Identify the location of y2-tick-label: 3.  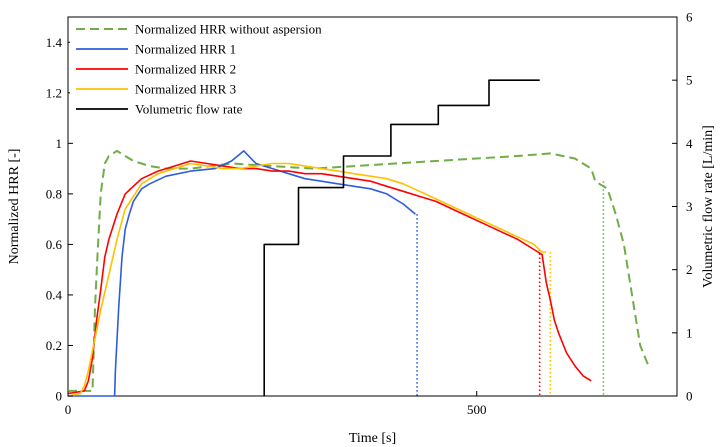
(689, 206).